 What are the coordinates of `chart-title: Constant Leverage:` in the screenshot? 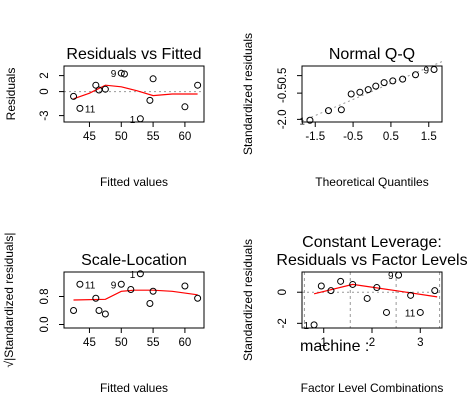 It's located at (372, 242).